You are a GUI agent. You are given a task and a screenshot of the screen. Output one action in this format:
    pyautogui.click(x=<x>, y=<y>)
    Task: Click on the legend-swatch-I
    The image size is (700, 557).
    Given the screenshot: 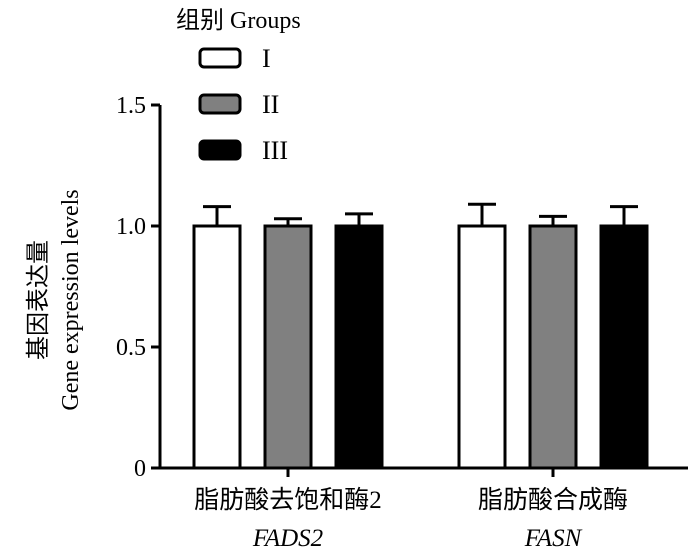 What is the action you would take?
    pyautogui.click(x=220, y=58)
    